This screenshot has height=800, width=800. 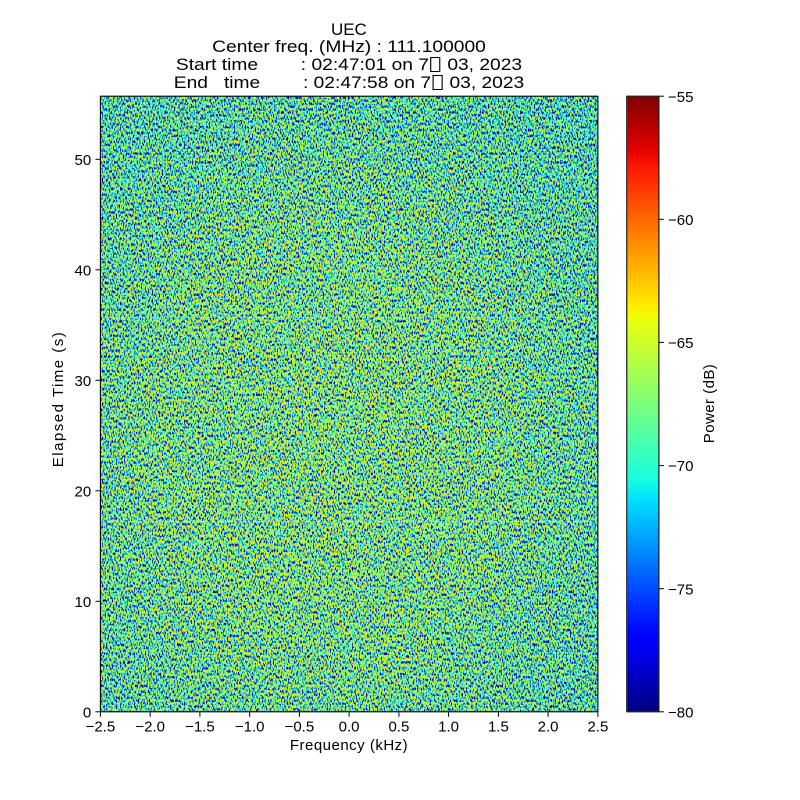 I want to click on svg-text: 1.0, so click(x=448, y=727).